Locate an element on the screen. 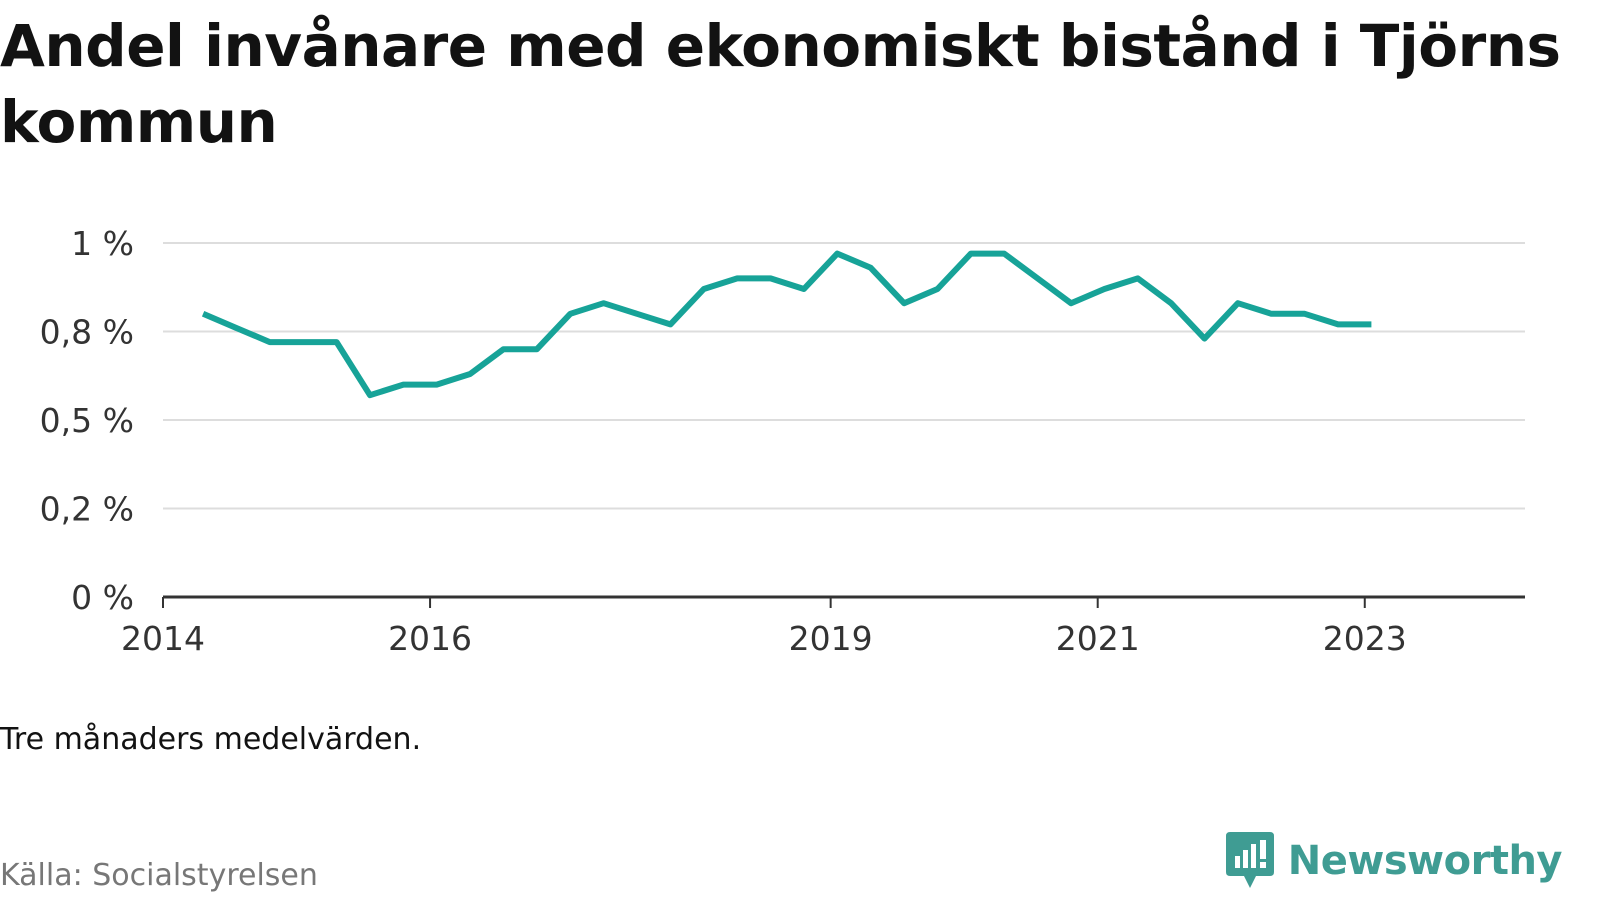  y-tick-label: 0,5 % is located at coordinates (87, 420).